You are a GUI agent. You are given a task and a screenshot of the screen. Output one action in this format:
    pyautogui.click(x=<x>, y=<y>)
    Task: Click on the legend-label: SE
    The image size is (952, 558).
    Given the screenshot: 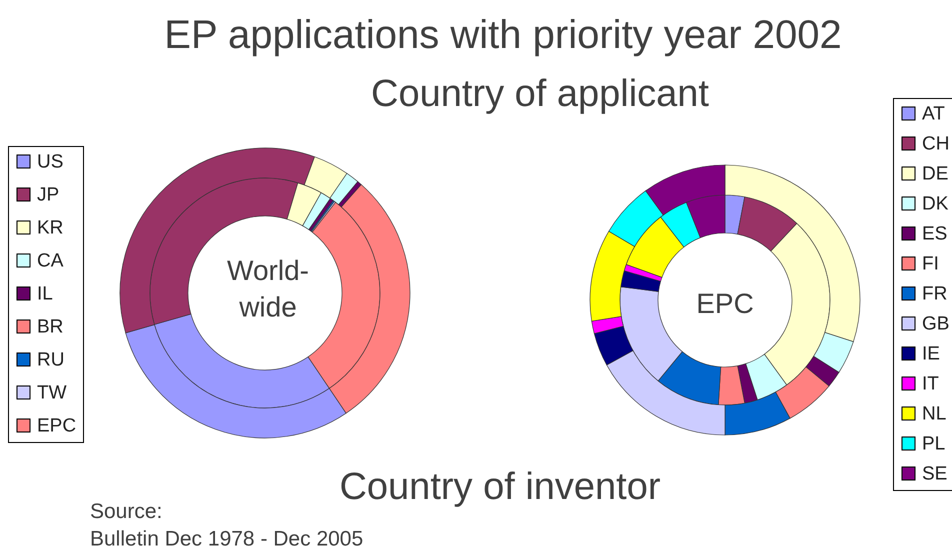 What is the action you would take?
    pyautogui.click(x=935, y=474)
    